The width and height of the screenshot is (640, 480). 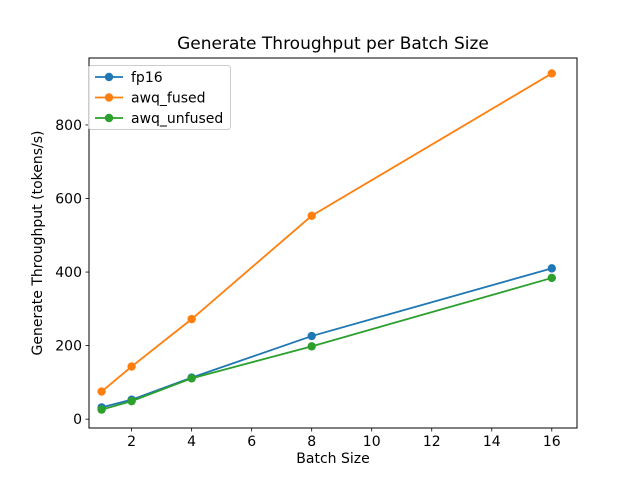 What do you see at coordinates (68, 126) in the screenshot?
I see `y-tick-label: 800` at bounding box center [68, 126].